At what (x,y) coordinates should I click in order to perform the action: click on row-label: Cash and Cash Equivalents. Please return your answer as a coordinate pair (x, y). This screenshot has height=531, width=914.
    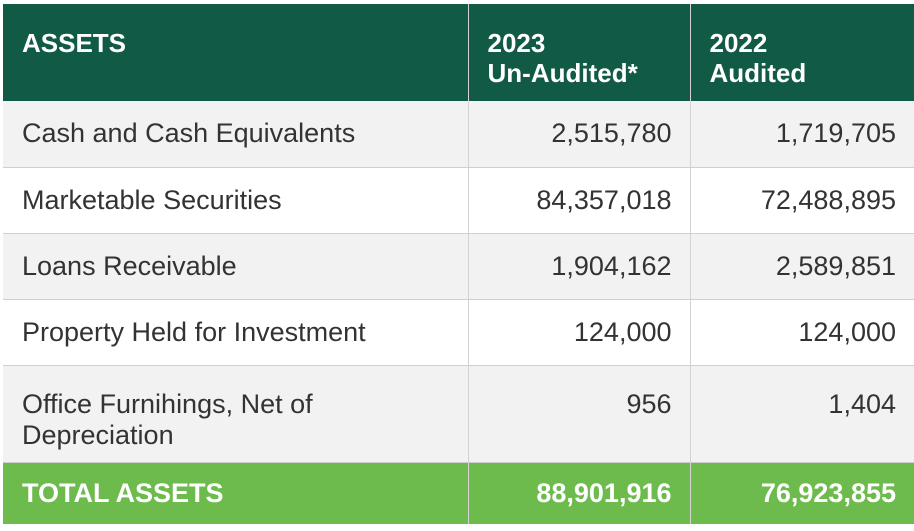
    Looking at the image, I should click on (236, 134).